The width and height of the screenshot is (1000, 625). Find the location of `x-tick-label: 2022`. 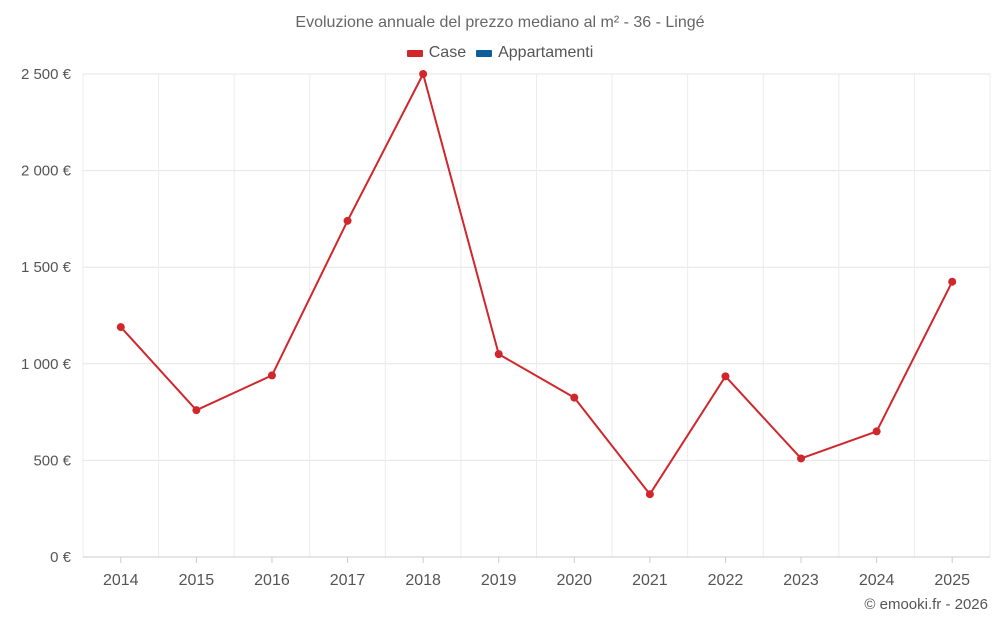

x-tick-label: 2022 is located at coordinates (726, 580).